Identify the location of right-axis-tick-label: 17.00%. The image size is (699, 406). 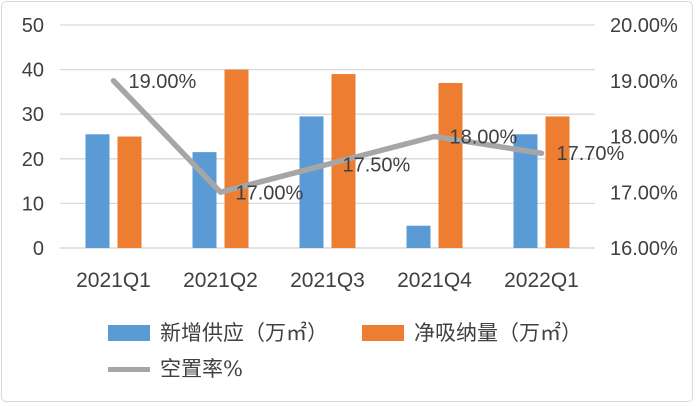
(644, 193).